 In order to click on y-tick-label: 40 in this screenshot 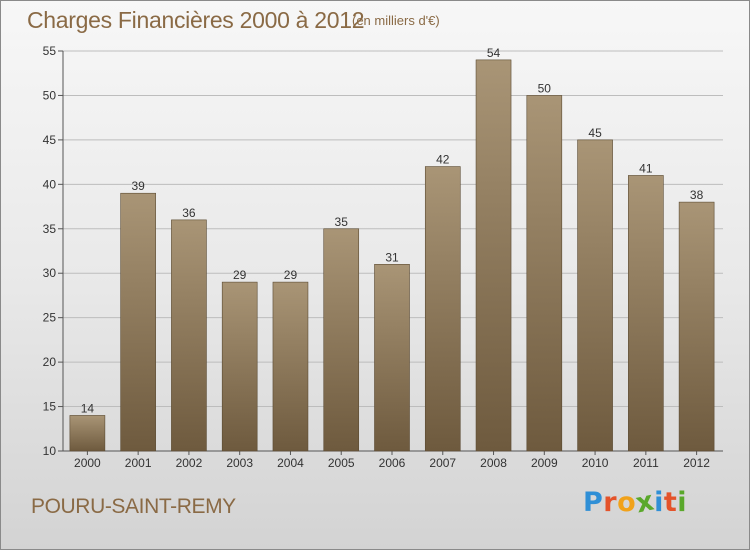, I will do `click(50, 184)`.